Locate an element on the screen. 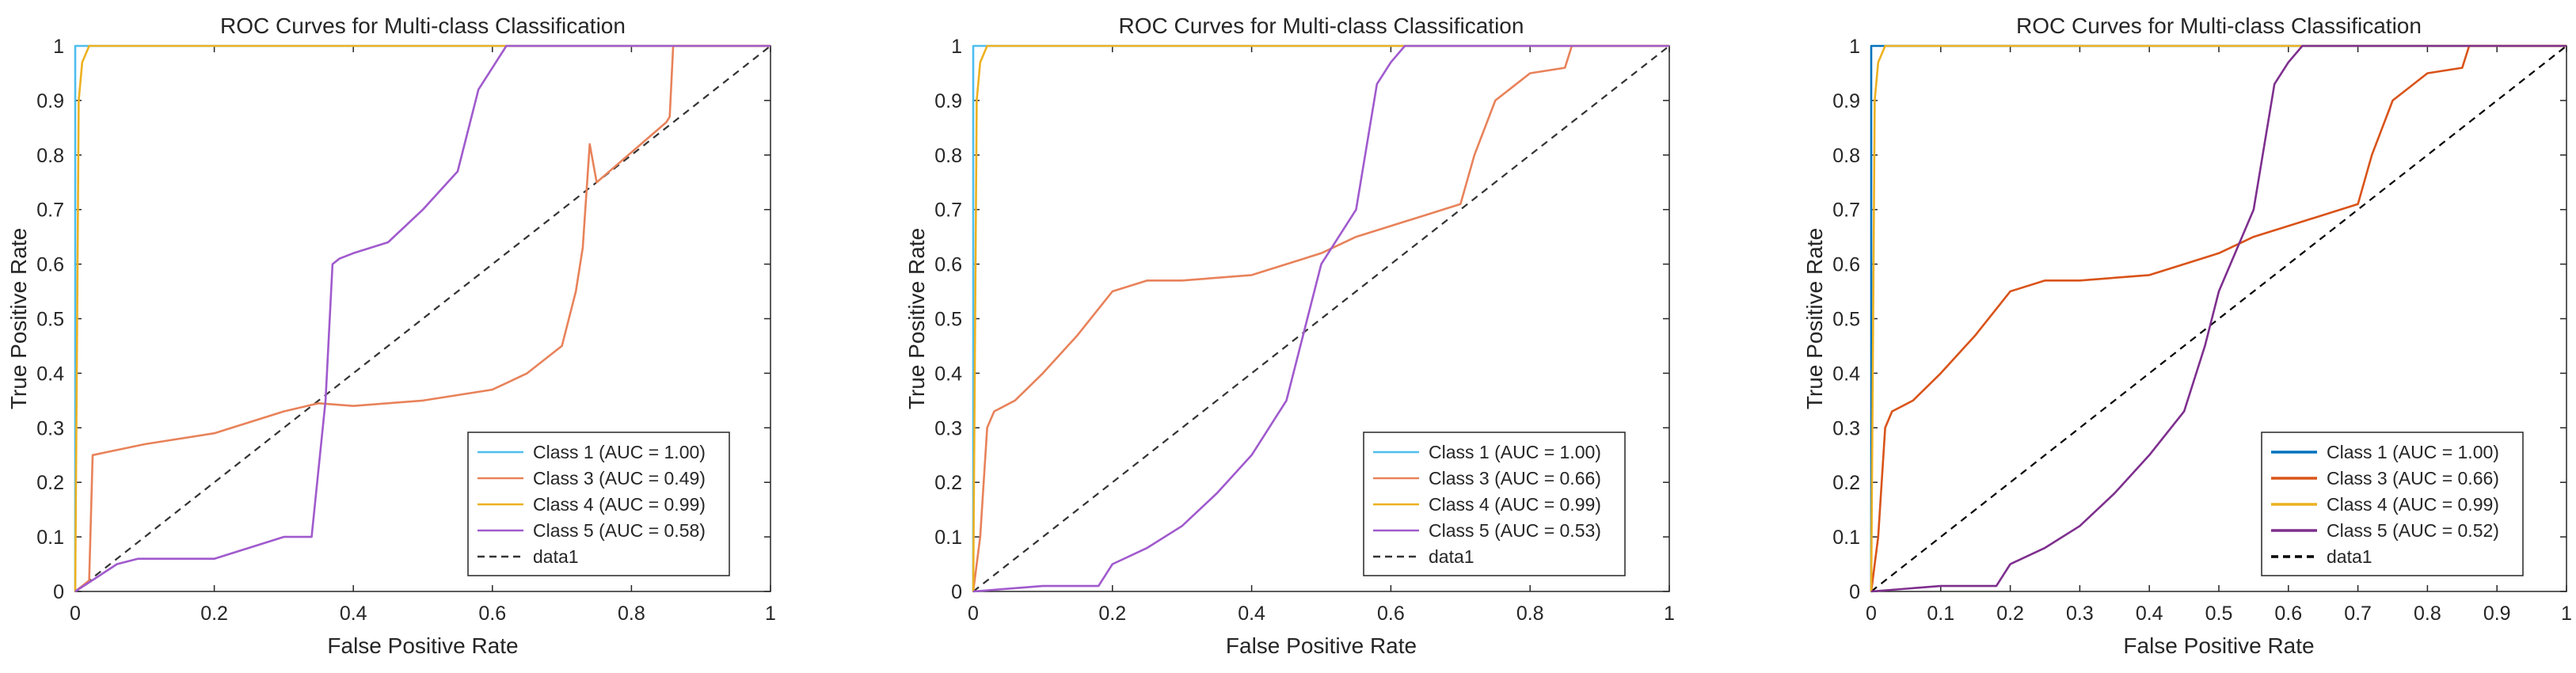 The height and width of the screenshot is (673, 2576). x-tick-label: 0.1 is located at coordinates (1940, 614).